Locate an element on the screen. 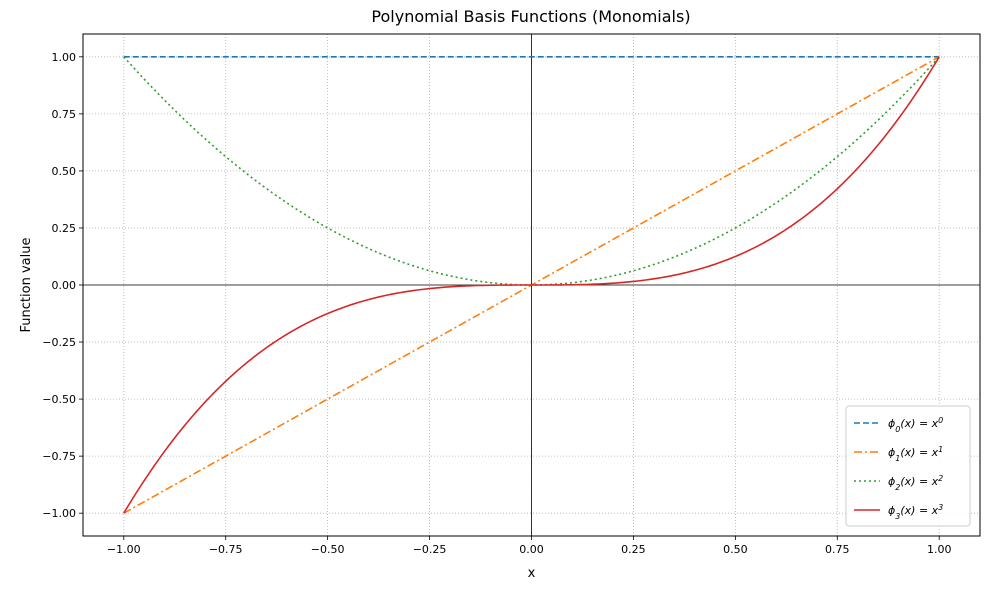 The height and width of the screenshot is (590, 989). y-tick-label-0: −1.00 is located at coordinates (59, 513).